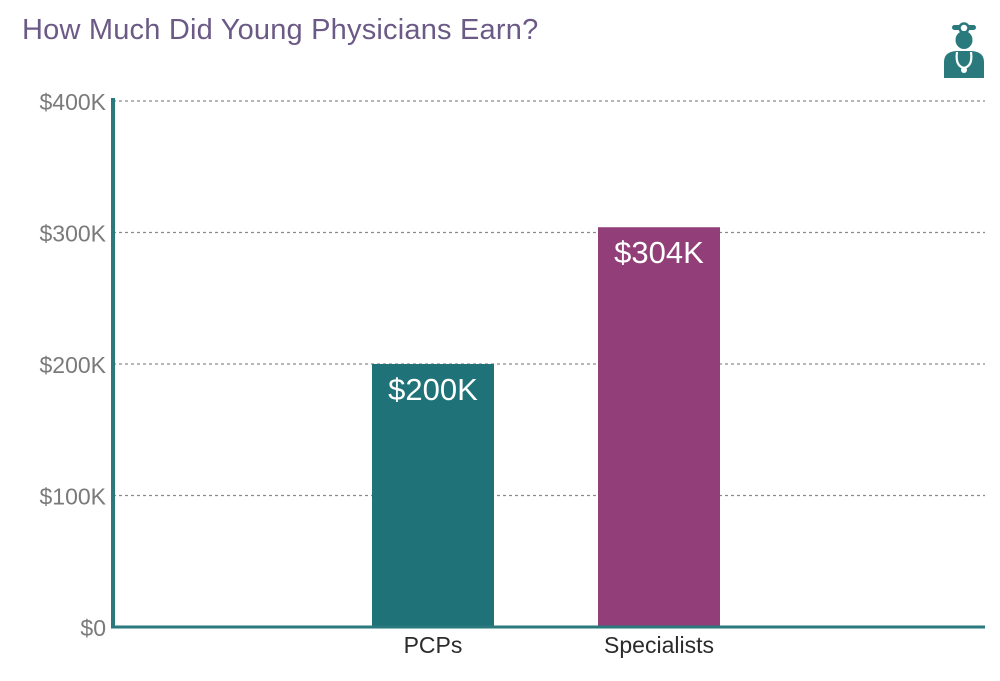  I want to click on bar-specialists, so click(659, 427).